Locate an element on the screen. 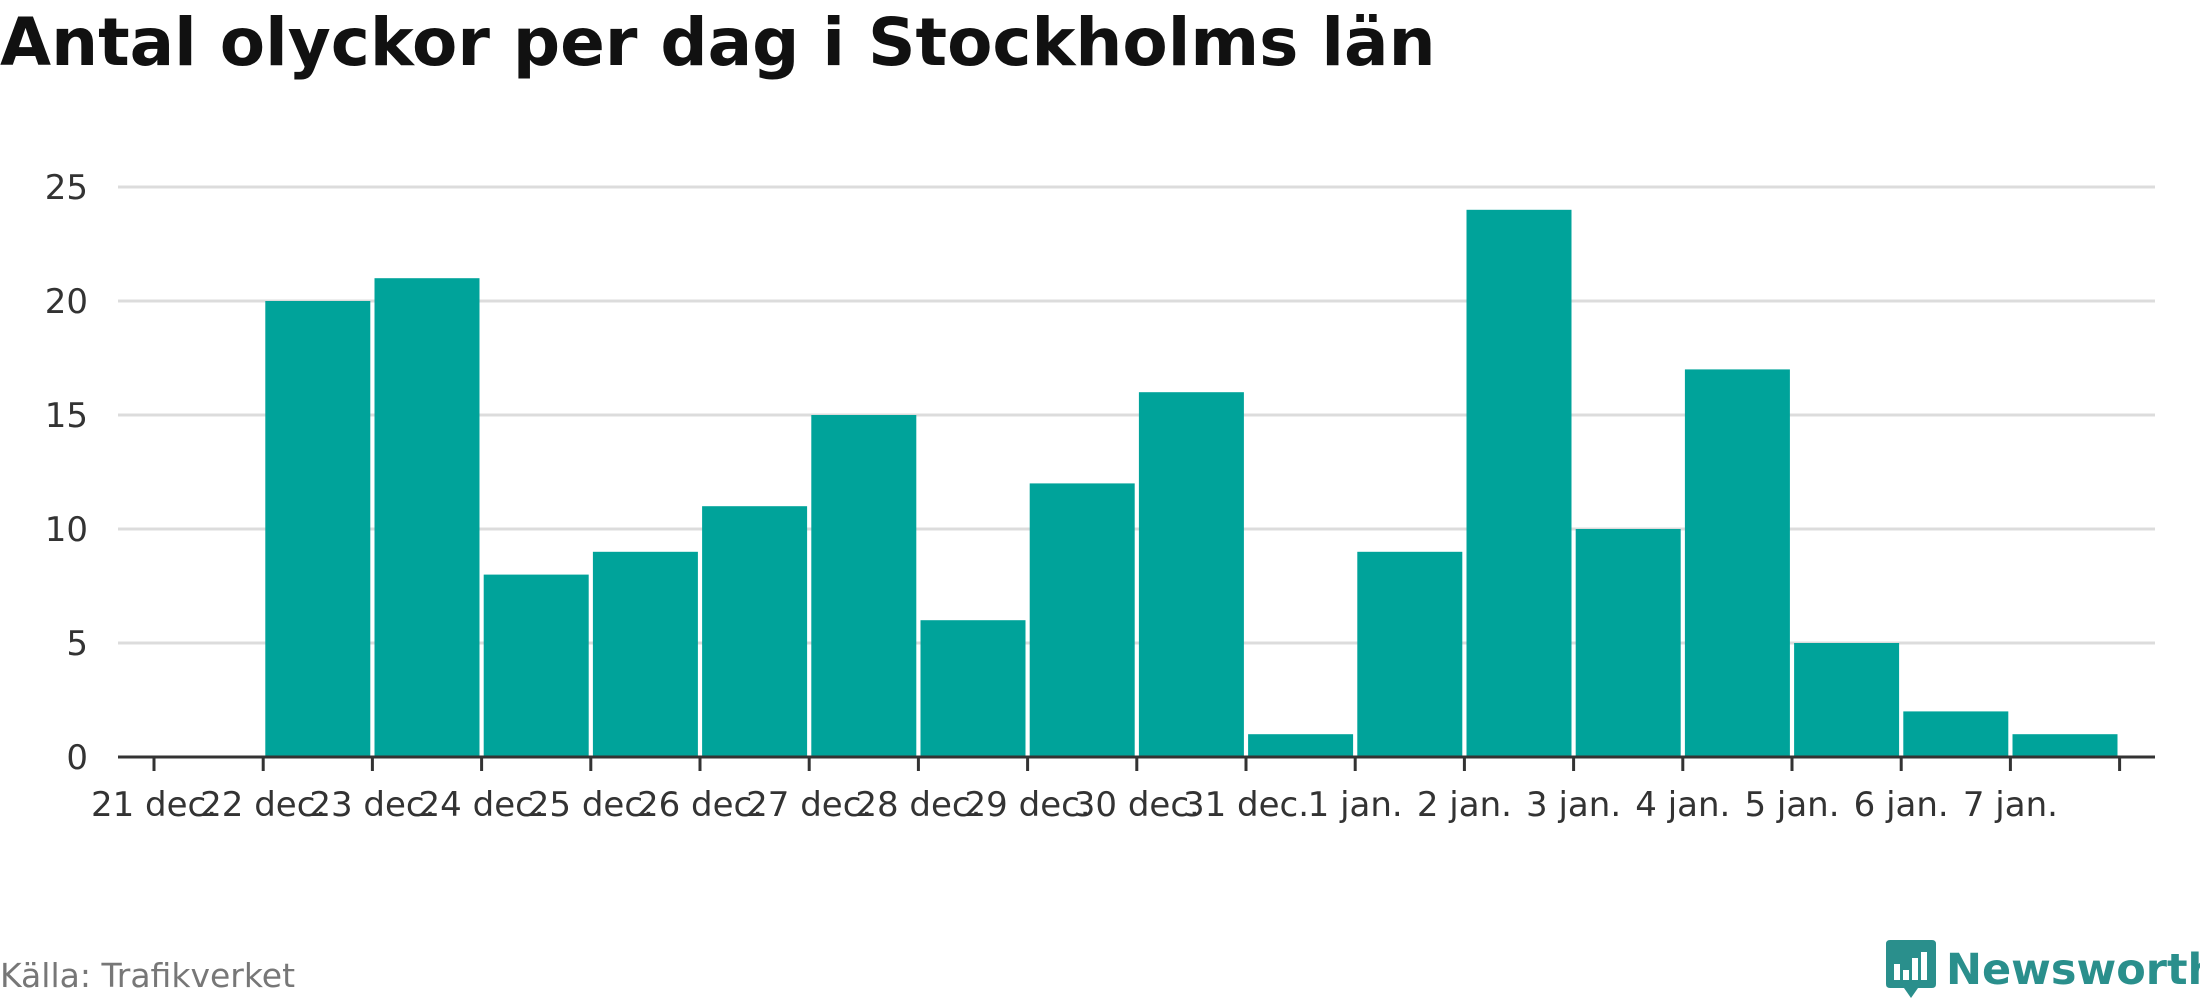 The height and width of the screenshot is (1002, 2200). x-tick-label: 21 dec. is located at coordinates (154, 805).